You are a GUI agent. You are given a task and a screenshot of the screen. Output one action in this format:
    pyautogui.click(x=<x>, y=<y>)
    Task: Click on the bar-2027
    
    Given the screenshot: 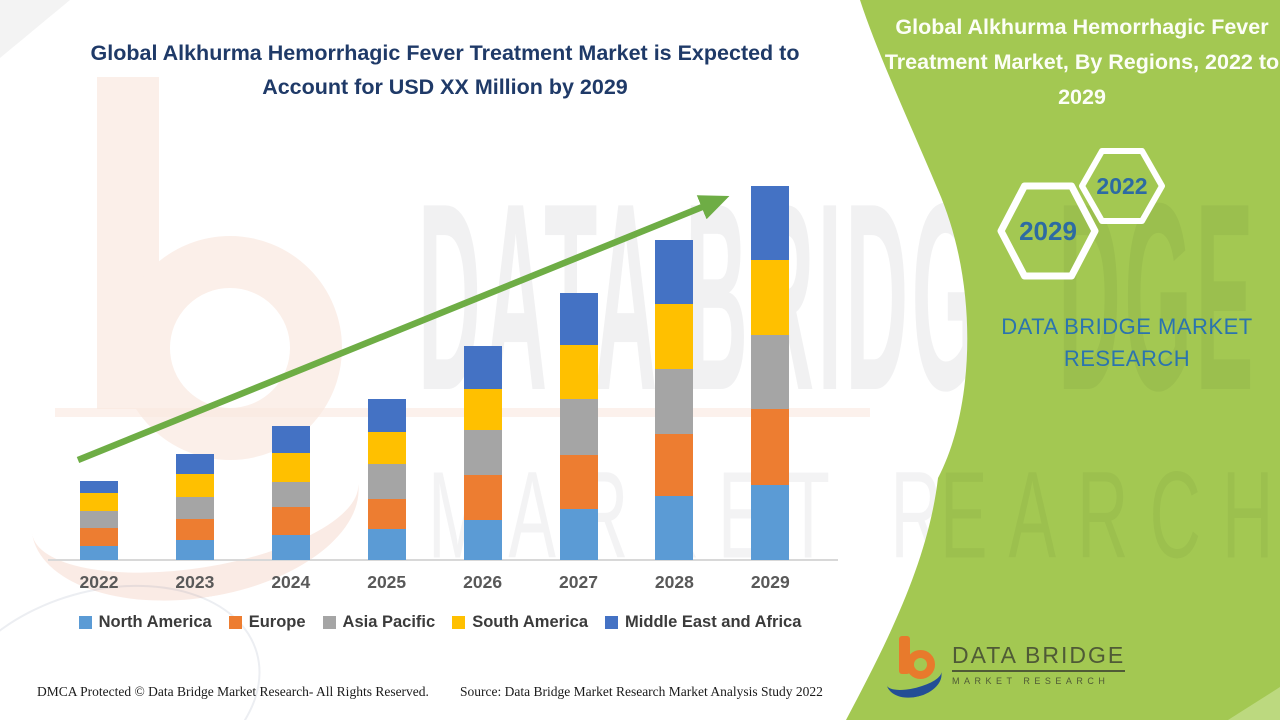 What is the action you would take?
    pyautogui.click(x=578, y=426)
    